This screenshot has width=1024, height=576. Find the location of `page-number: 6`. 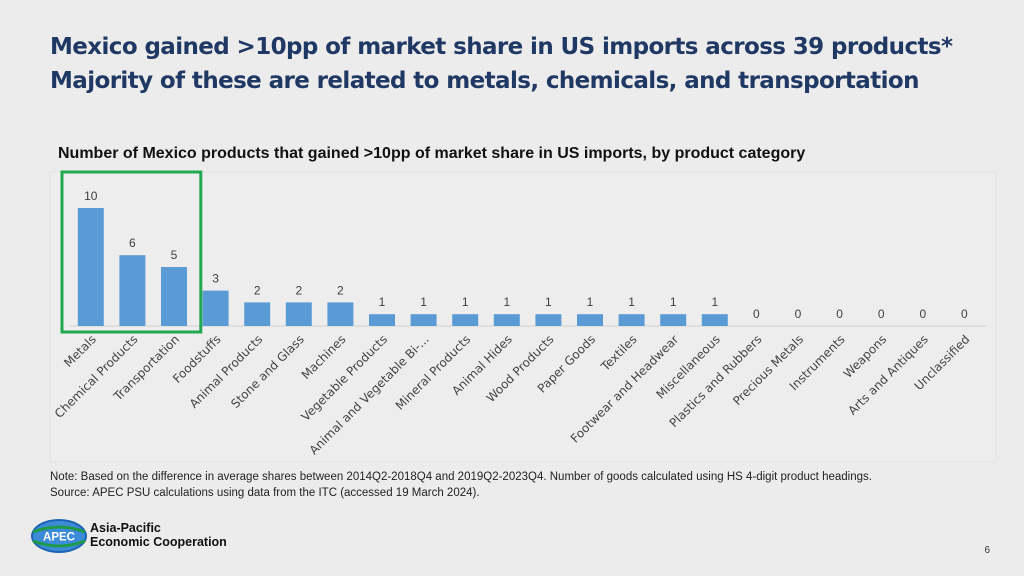

page-number: 6 is located at coordinates (987, 550).